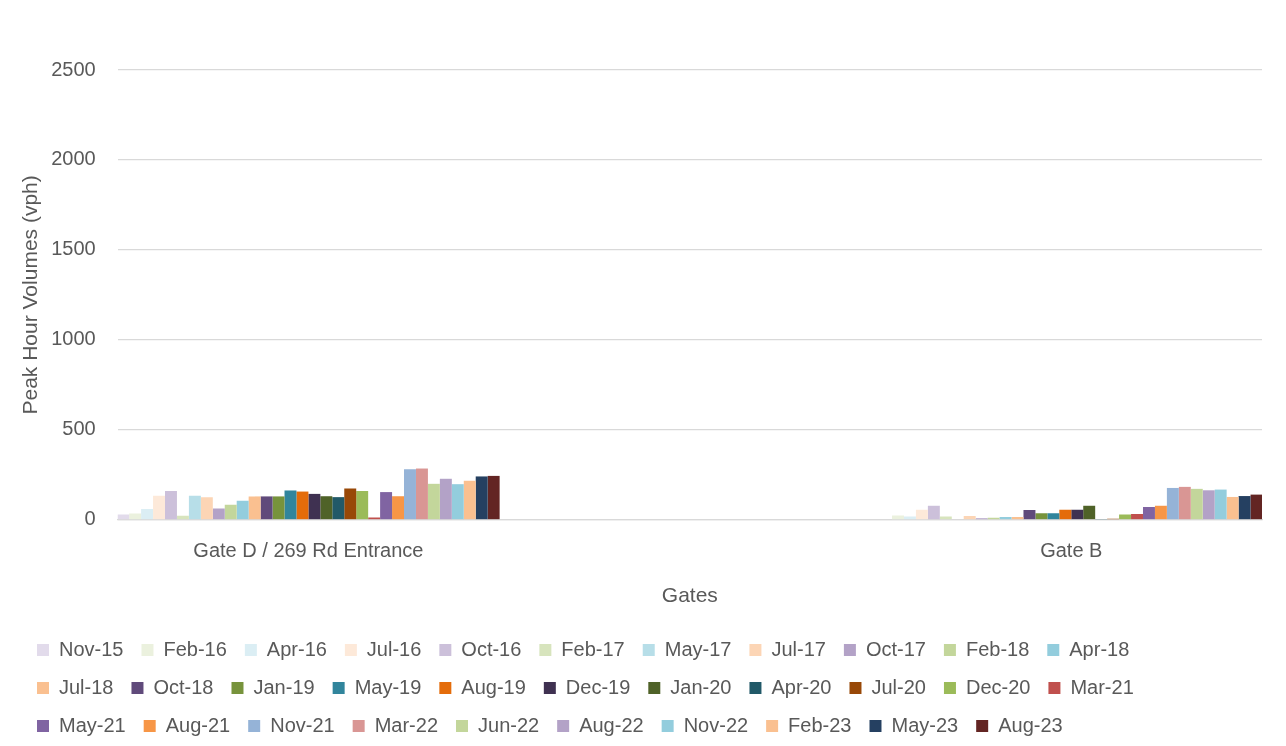 The height and width of the screenshot is (746, 1286). What do you see at coordinates (73, 248) in the screenshot?
I see `y-tick-label: 1500` at bounding box center [73, 248].